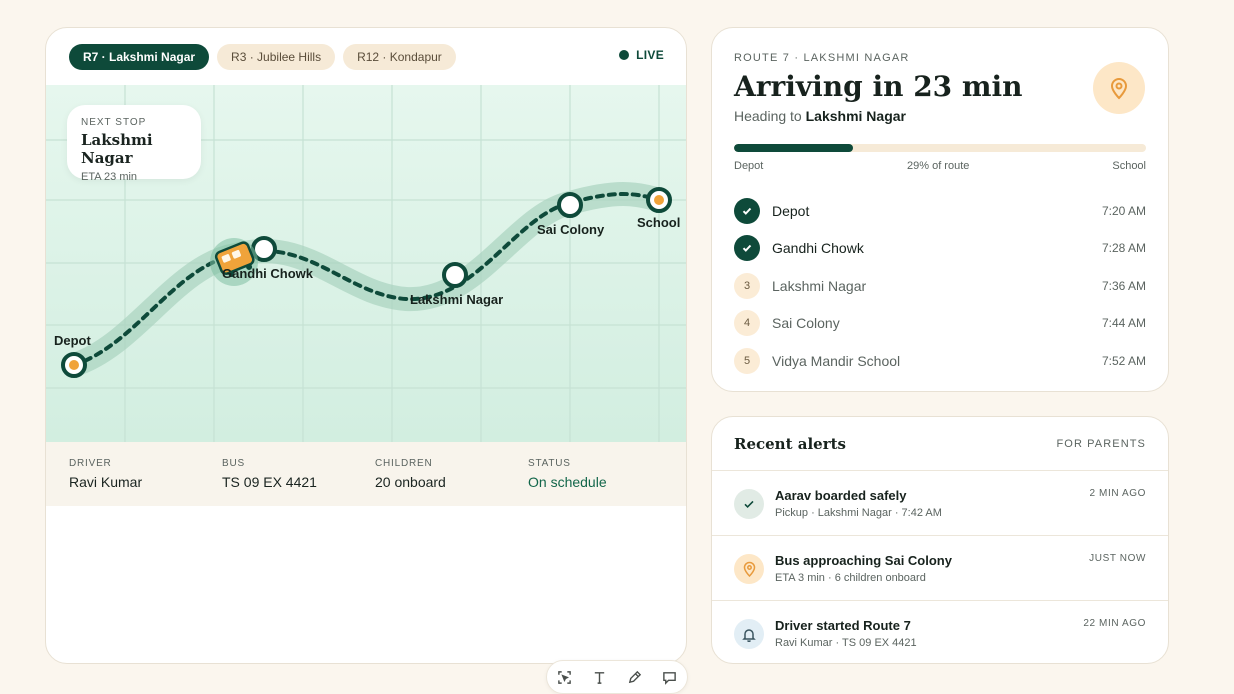 This screenshot has width=1234, height=694. Describe the element at coordinates (399, 57) in the screenshot. I see `tab-route-12: R12 · Kondapur` at that location.